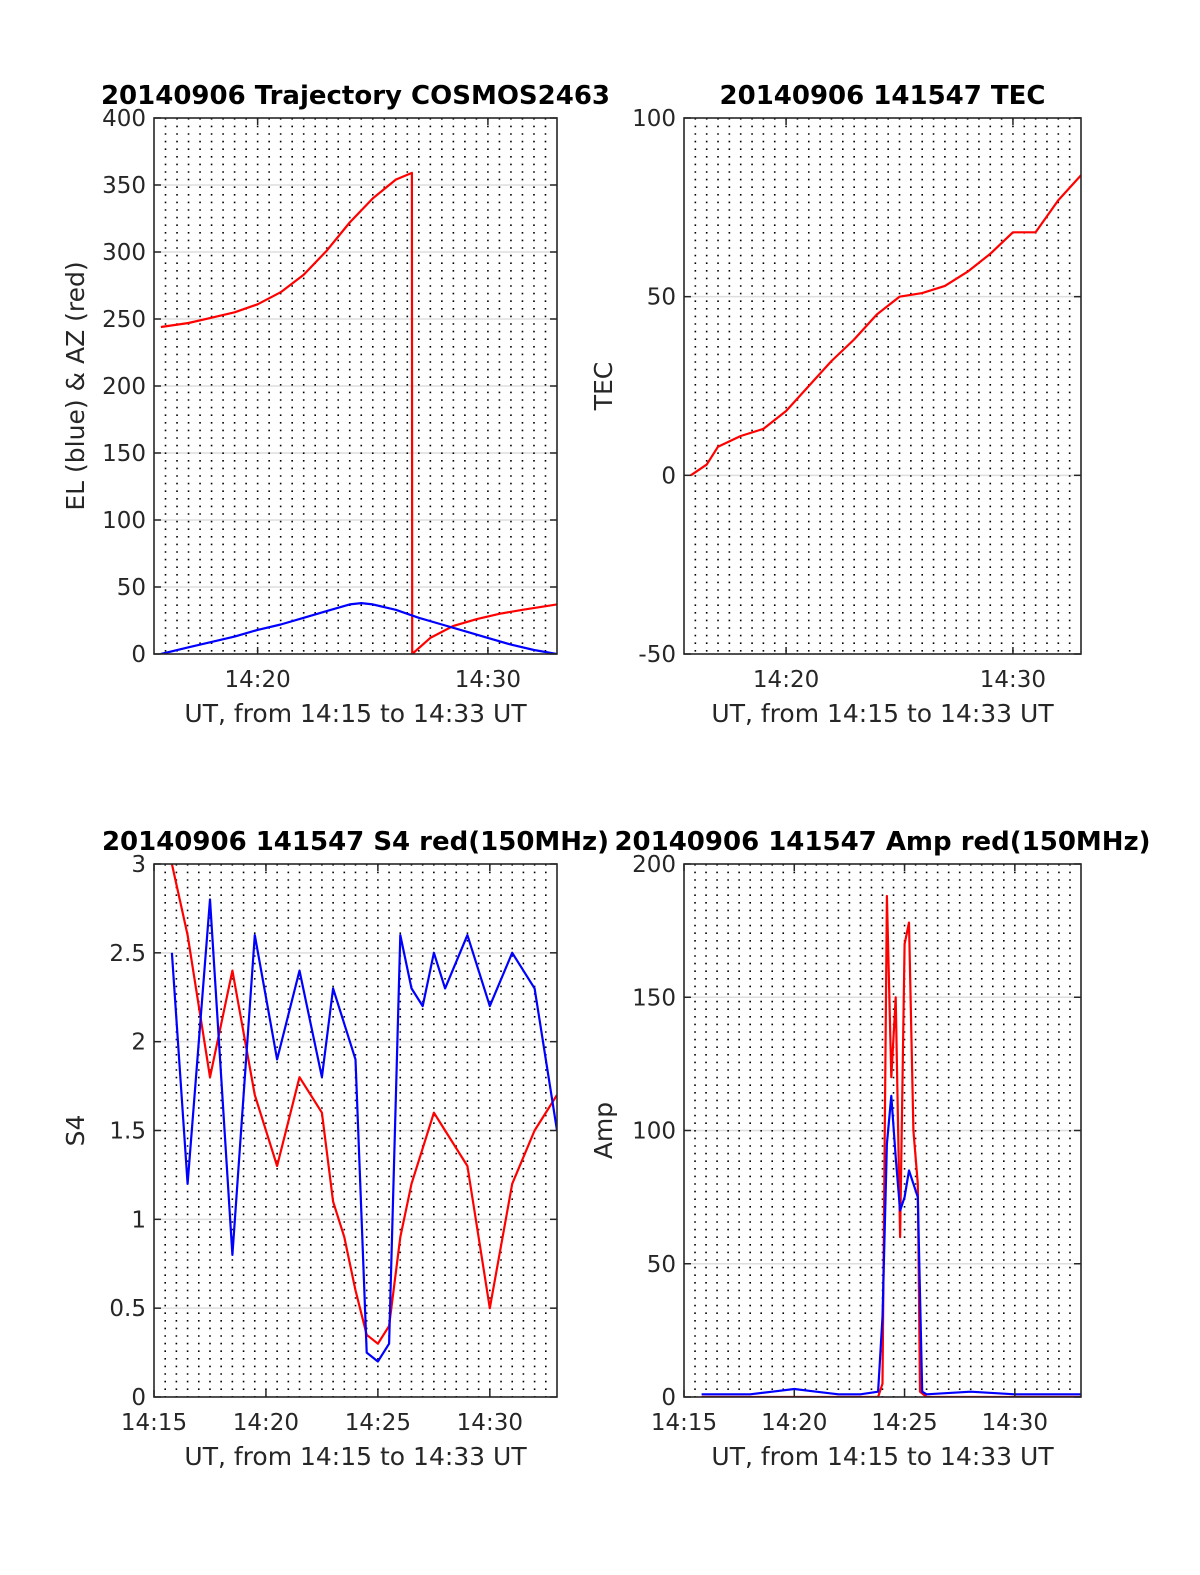 The image size is (1200, 1575). I want to click on chart-title: 20140906 141547 S4 red(150MHz), so click(355, 842).